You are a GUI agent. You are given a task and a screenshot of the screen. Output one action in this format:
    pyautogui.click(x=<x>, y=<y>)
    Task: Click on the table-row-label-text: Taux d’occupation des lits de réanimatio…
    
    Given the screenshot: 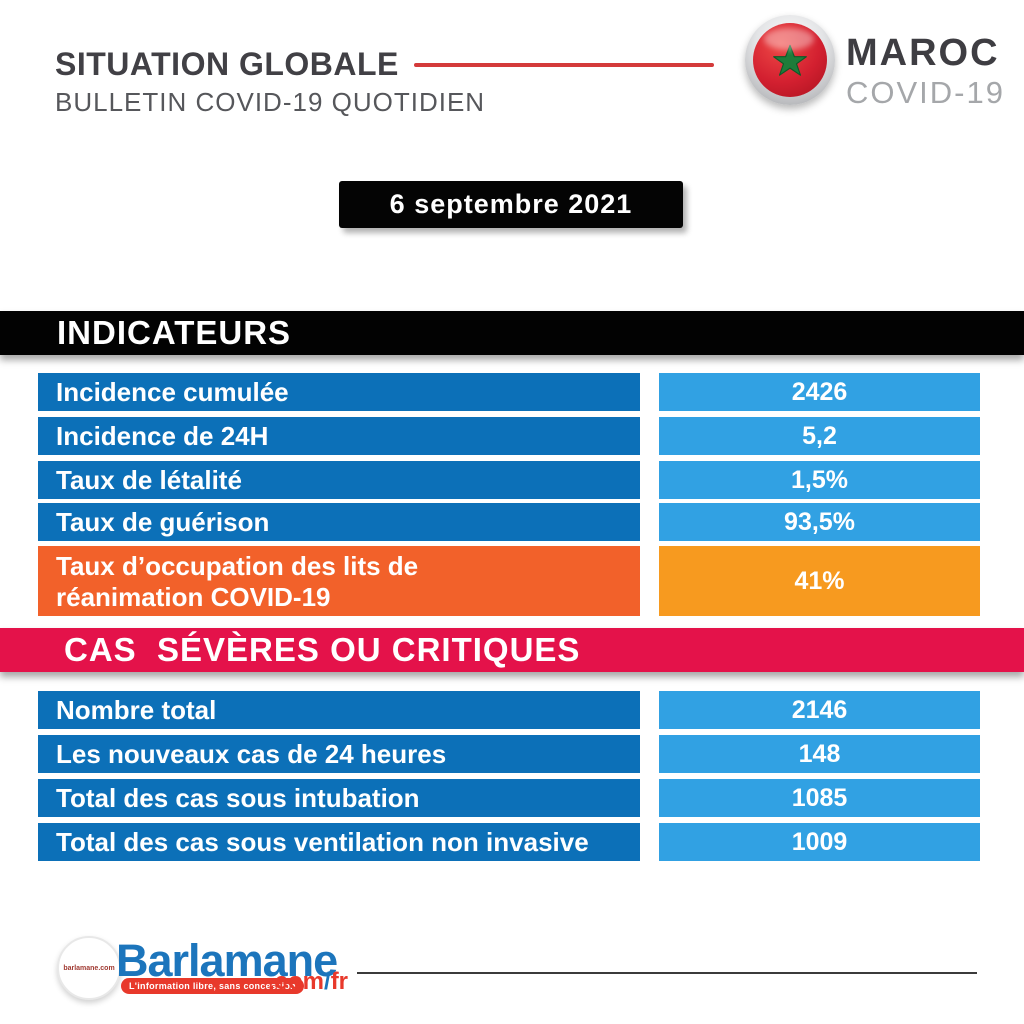 What is the action you would take?
    pyautogui.click(x=237, y=581)
    